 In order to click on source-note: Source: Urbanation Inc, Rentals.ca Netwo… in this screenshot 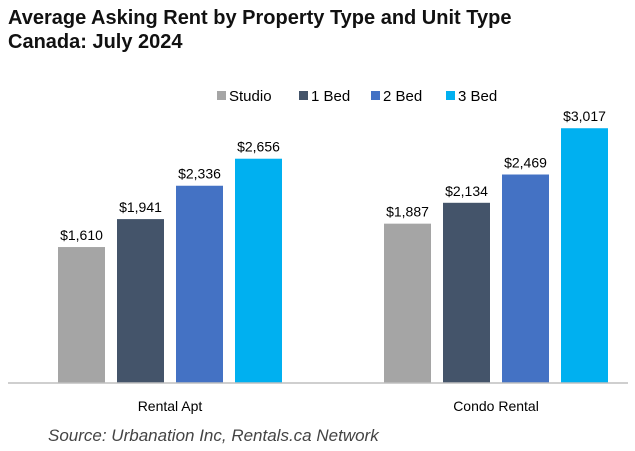, I will do `click(213, 435)`.